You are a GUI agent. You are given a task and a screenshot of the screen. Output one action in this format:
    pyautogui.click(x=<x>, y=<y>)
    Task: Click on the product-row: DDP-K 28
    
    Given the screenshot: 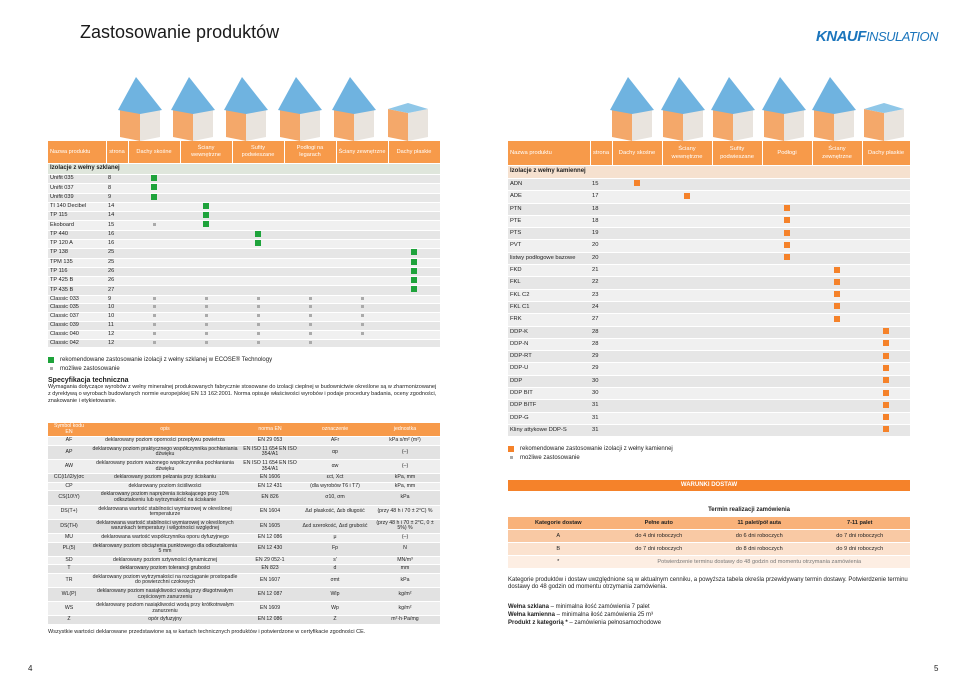 What is the action you would take?
    pyautogui.click(x=709, y=332)
    